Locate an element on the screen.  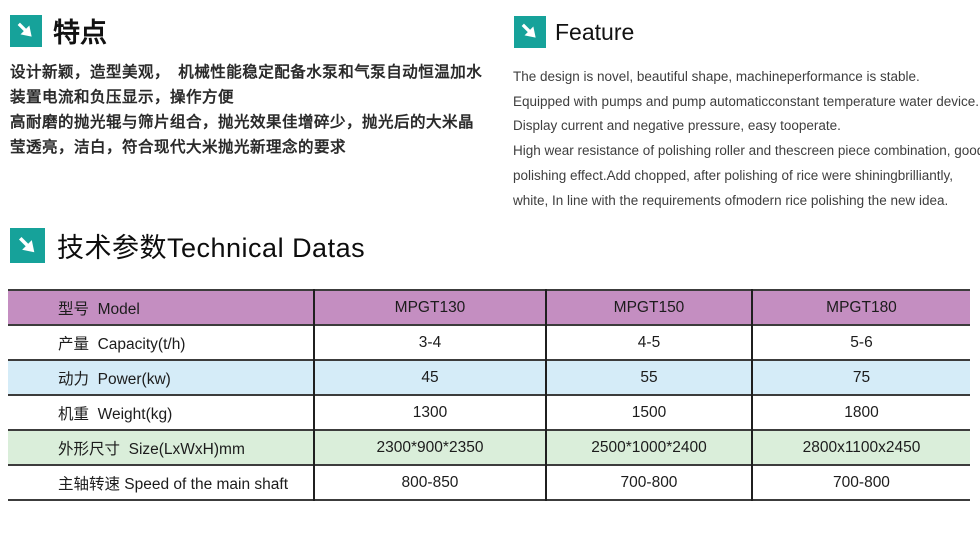
cell-value: 1300 is located at coordinates (429, 412).